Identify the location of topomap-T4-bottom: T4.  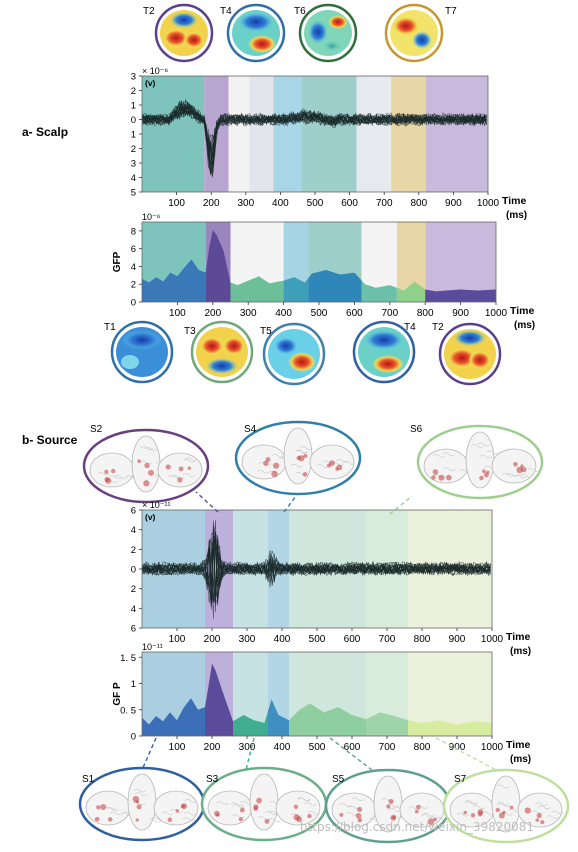
(384, 352).